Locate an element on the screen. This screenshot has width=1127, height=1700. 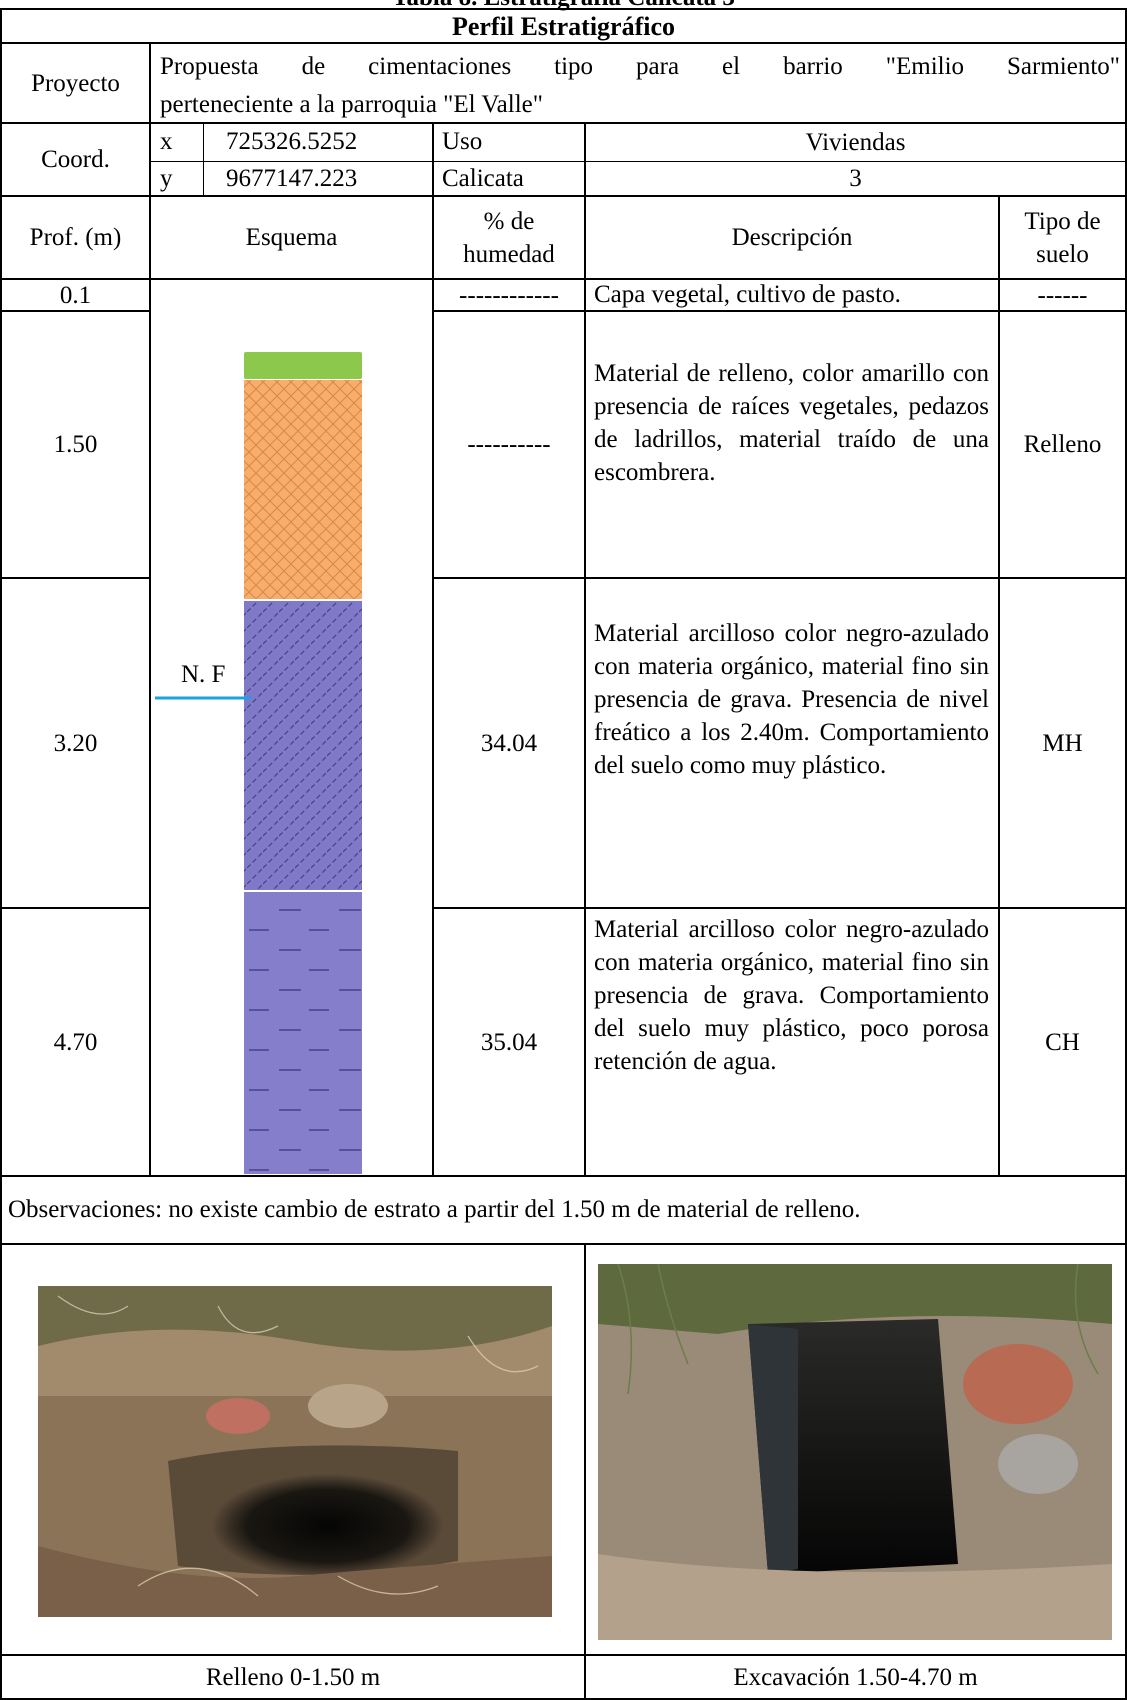
header-scheme: Esquema is located at coordinates (291, 237).